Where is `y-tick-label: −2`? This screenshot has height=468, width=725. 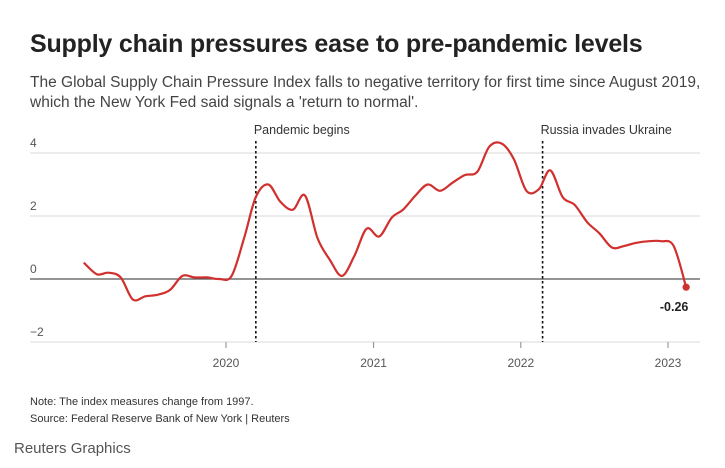
y-tick-label: −2 is located at coordinates (37, 332).